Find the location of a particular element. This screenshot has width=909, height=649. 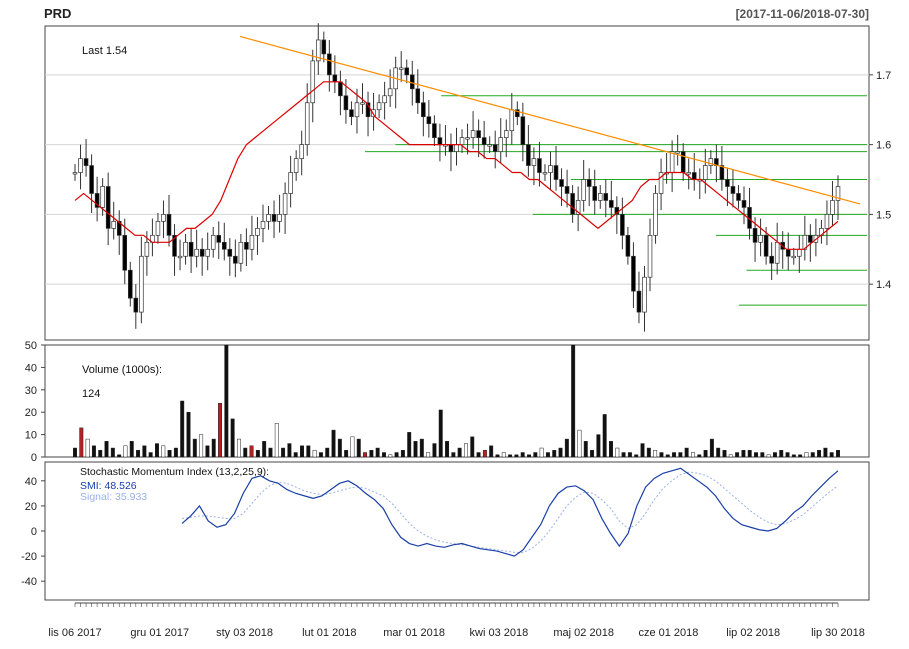

volume-tick-label: 0 is located at coordinates (34, 458).